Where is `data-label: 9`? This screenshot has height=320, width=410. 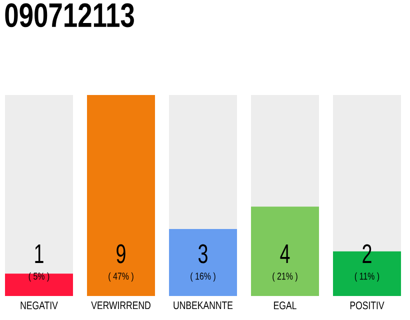
data-label: 9 is located at coordinates (121, 254).